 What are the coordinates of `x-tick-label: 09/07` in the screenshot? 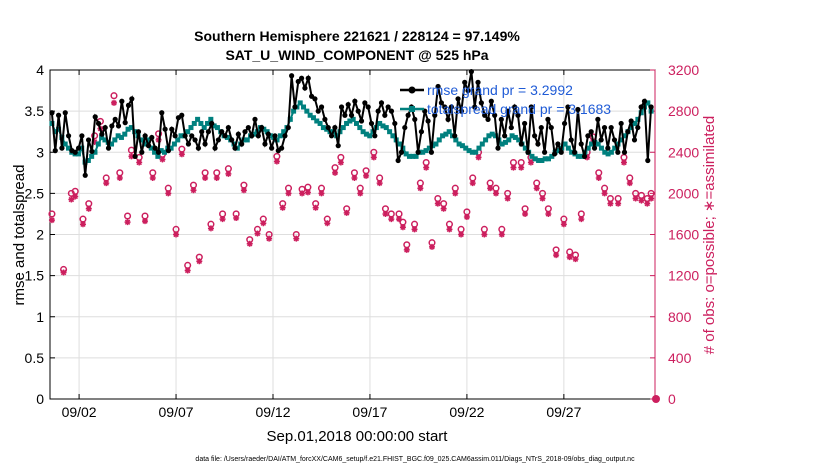 It's located at (176, 412).